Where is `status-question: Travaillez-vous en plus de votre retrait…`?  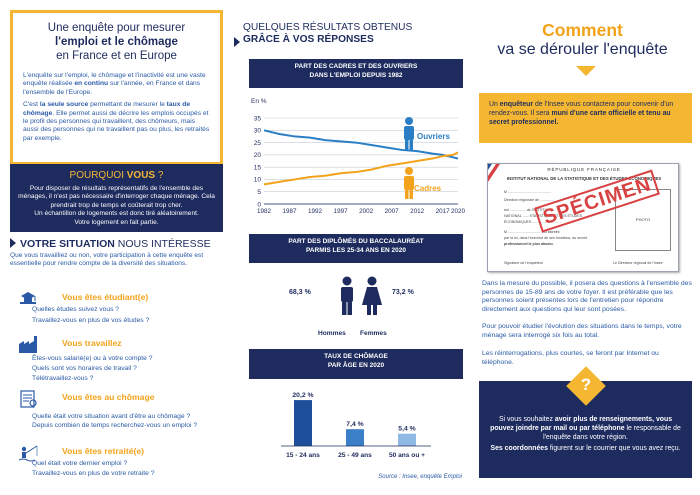 status-question: Travaillez-vous en plus de votre retrait… is located at coordinates (93, 473).